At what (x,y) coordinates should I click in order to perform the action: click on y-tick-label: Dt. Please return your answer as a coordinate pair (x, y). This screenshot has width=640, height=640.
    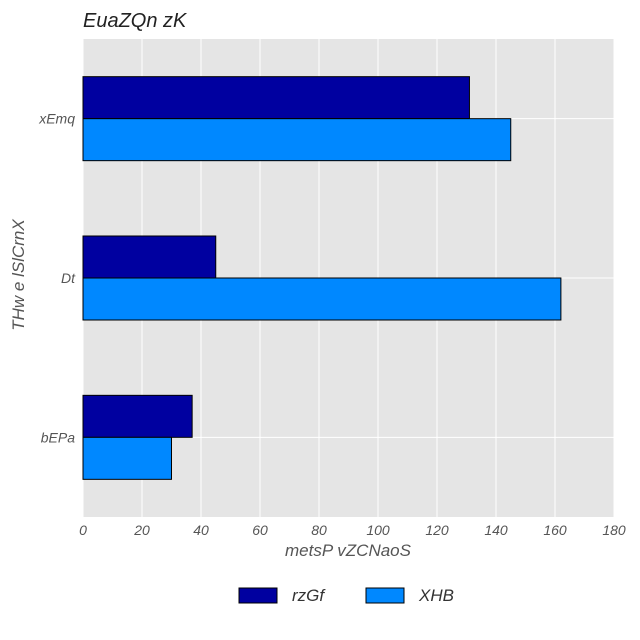
    Looking at the image, I should click on (68, 278).